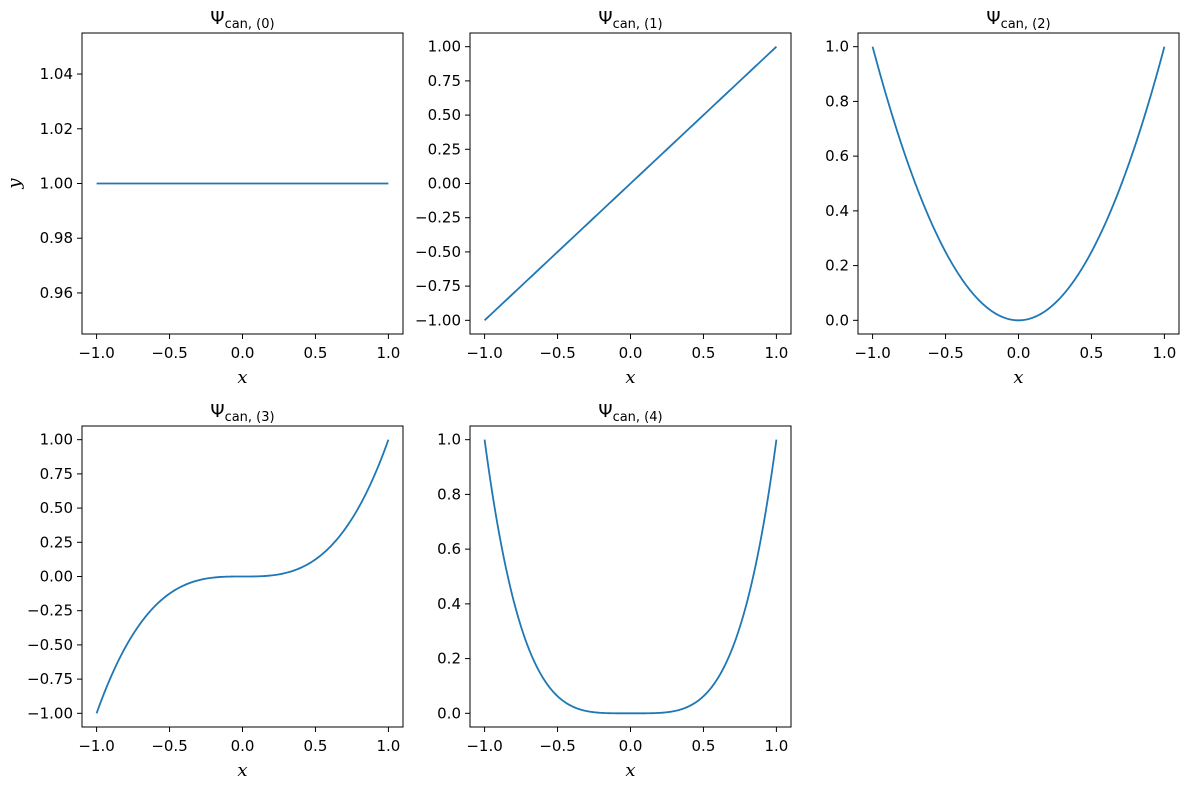 The width and height of the screenshot is (1189, 789). I want to click on title-subscript-1: can, (1), so click(638, 24).